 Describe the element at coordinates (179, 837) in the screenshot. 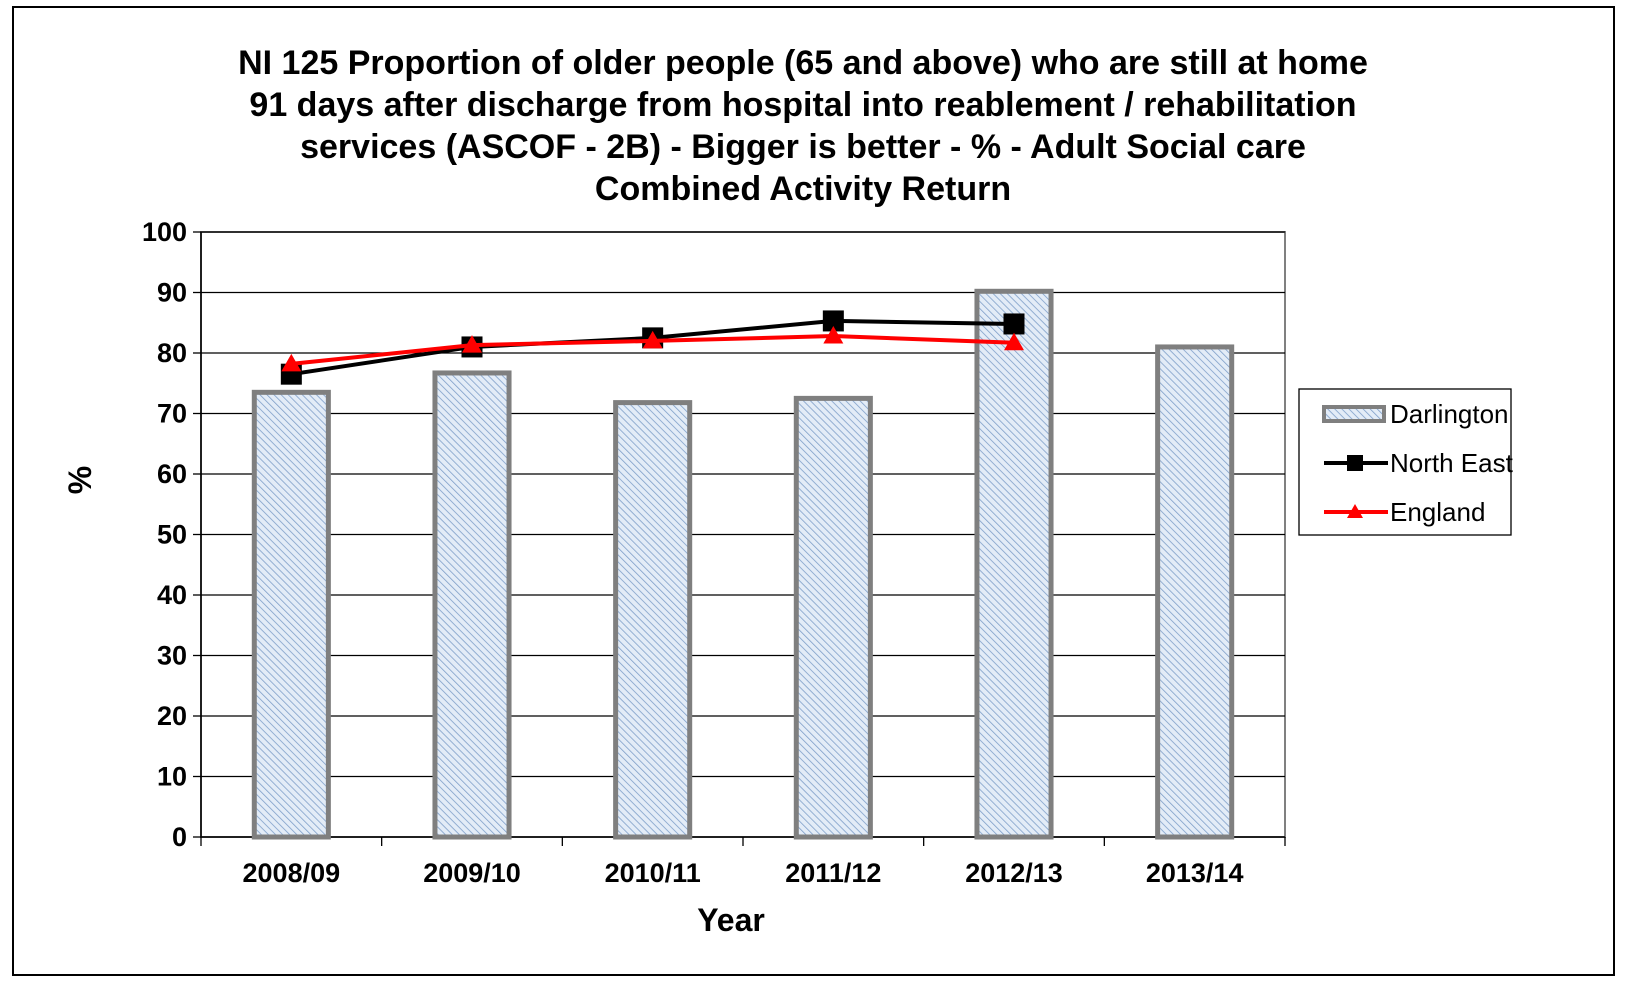

I see `y-tick-label: 0` at that location.